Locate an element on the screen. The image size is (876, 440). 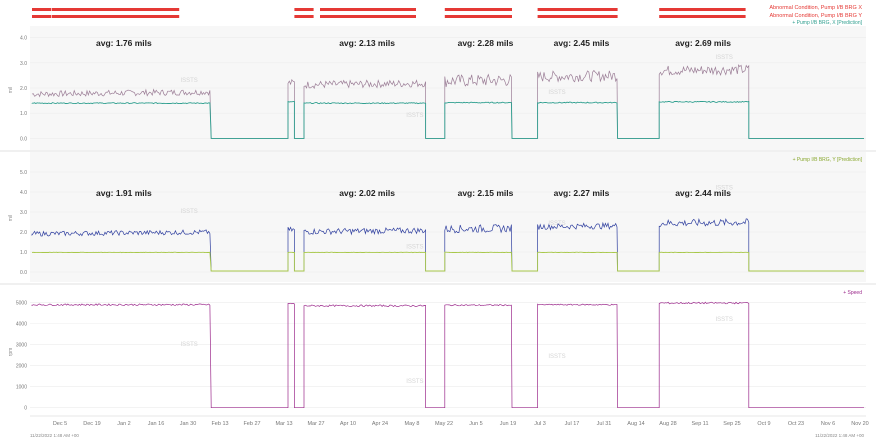
x-tick-label: Dec 19 is located at coordinates (91, 424).